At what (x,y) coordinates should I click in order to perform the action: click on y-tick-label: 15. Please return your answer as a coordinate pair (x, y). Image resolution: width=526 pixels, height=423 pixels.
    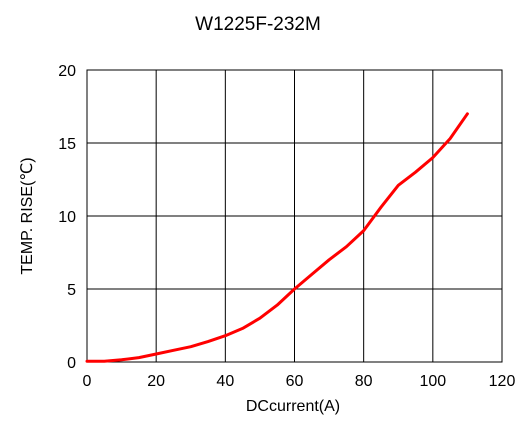
    Looking at the image, I should click on (67, 144).